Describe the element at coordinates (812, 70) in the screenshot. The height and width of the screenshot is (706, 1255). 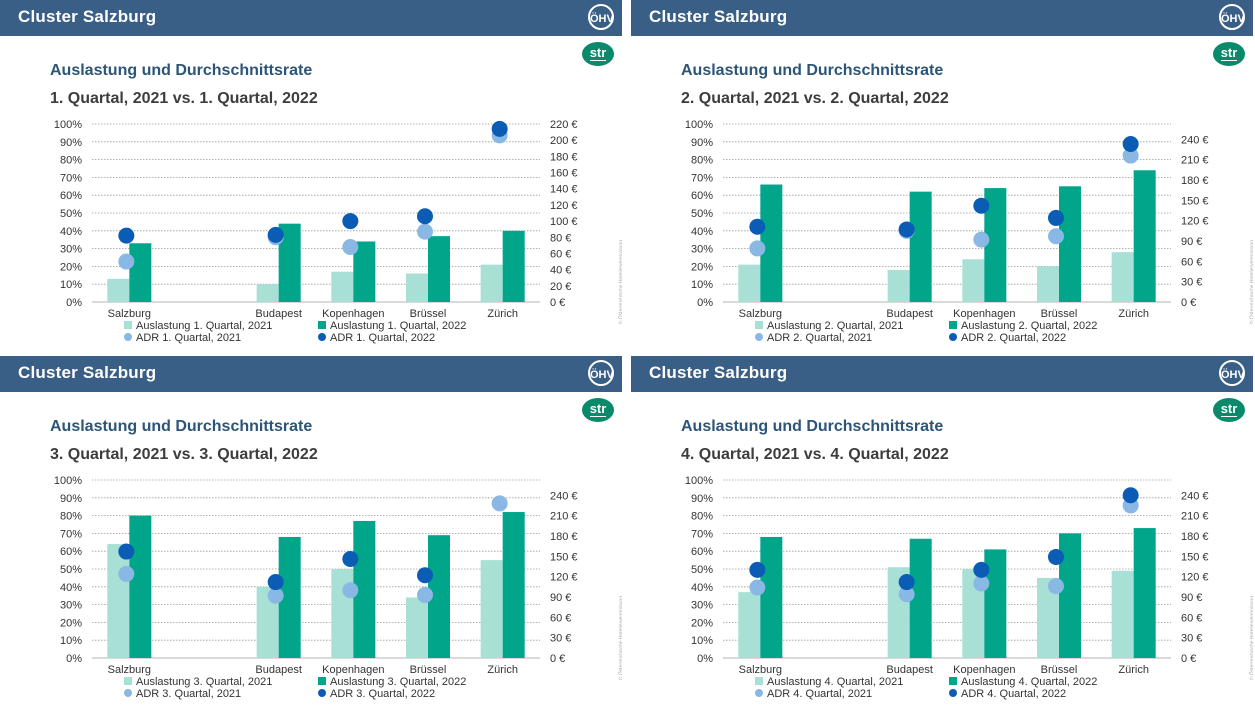
I see `chart-heading: Auslastung und Durchschnittsrate` at that location.